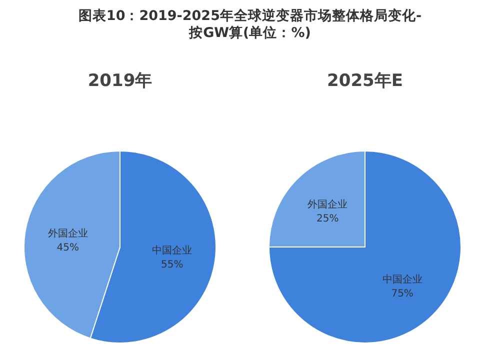 This screenshot has height=362, width=500. What do you see at coordinates (120, 81) in the screenshot?
I see `chart-subtitle: 2019年` at bounding box center [120, 81].